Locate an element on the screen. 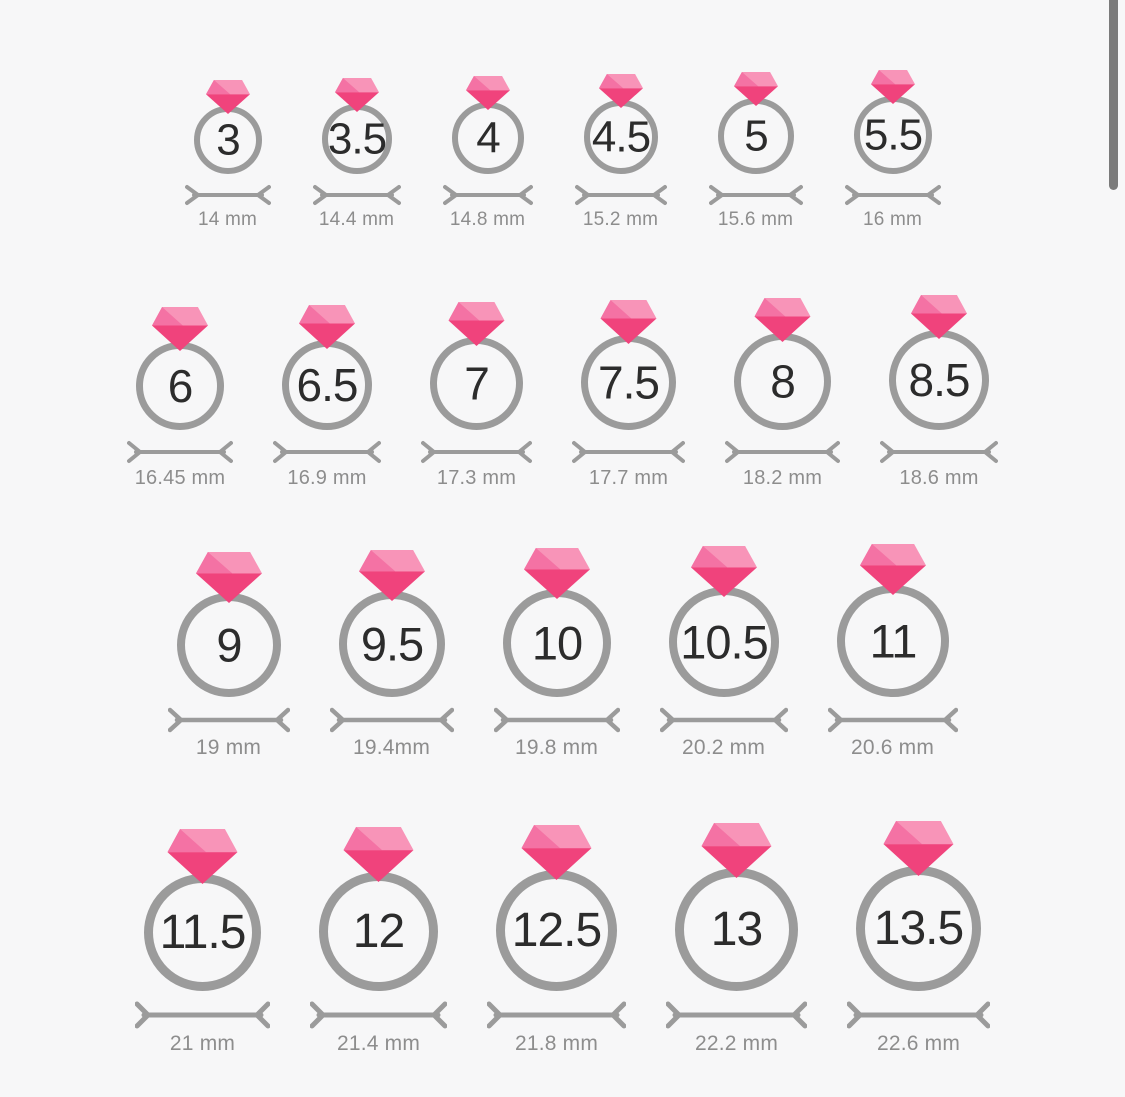 This screenshot has height=1097, width=1125. ring-size-number: 13 is located at coordinates (736, 929).